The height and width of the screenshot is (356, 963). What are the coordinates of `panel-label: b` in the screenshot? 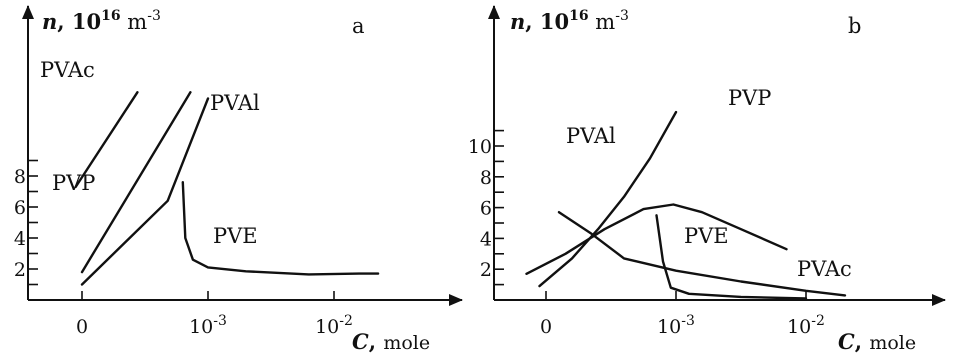 It's located at (854, 26).